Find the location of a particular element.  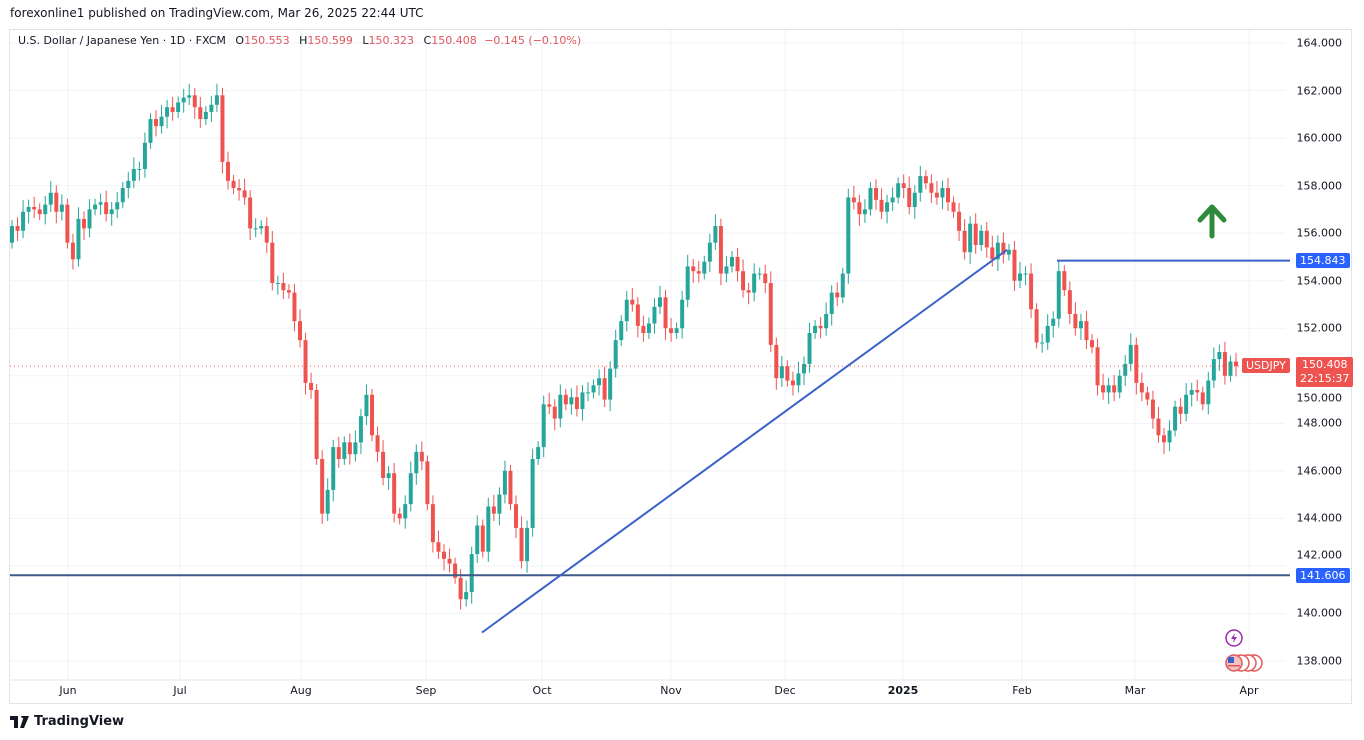

event-icons is located at coordinates (1243, 651).